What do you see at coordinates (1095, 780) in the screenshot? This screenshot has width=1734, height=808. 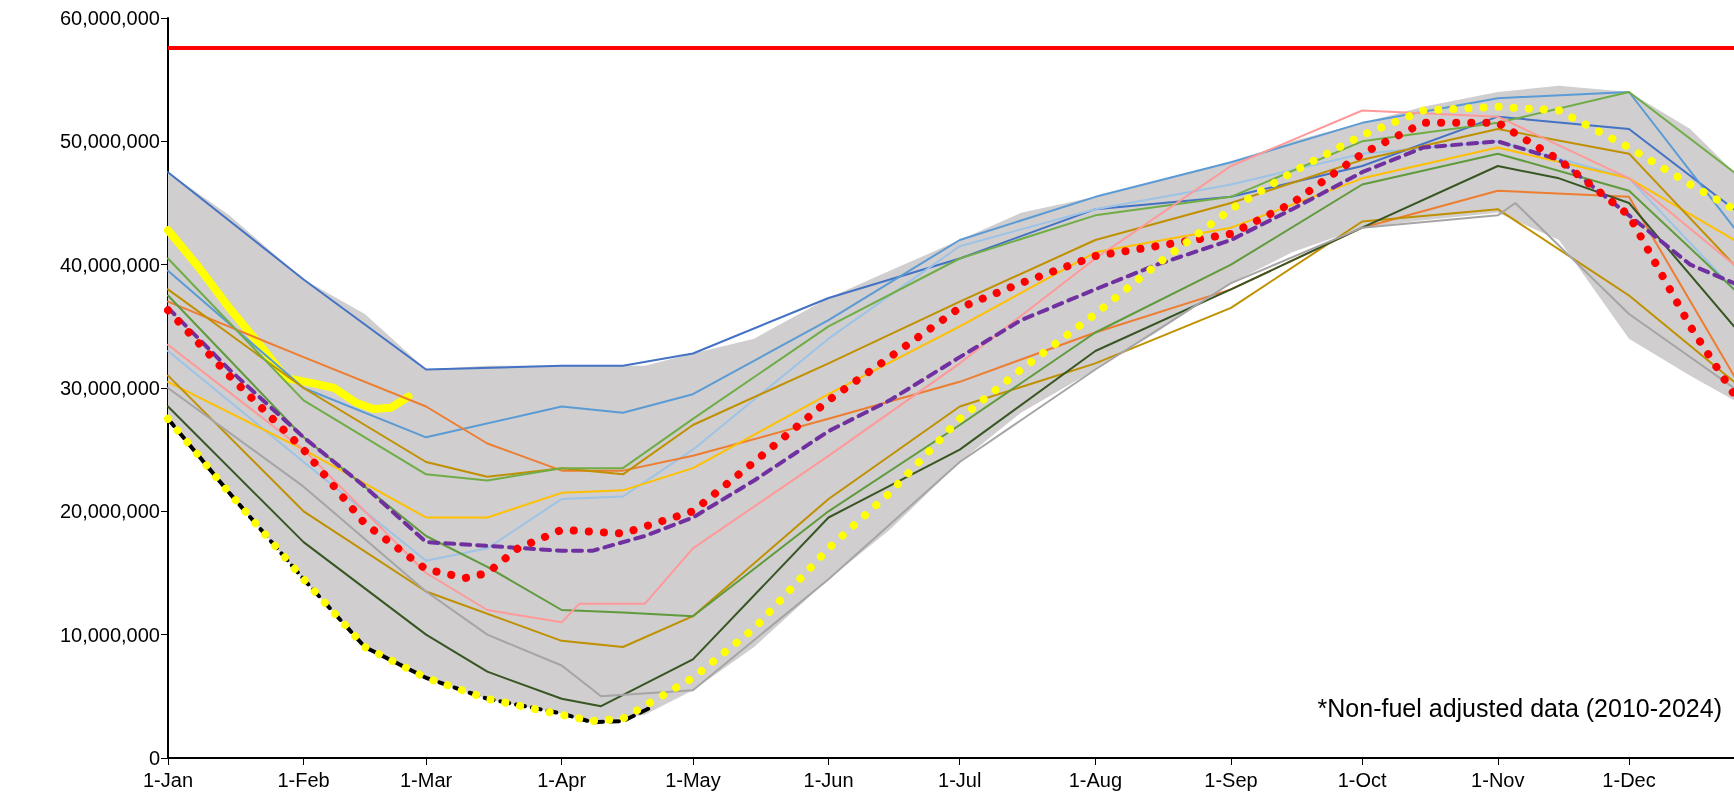 I see `x-tick-label: 1-Aug` at bounding box center [1095, 780].